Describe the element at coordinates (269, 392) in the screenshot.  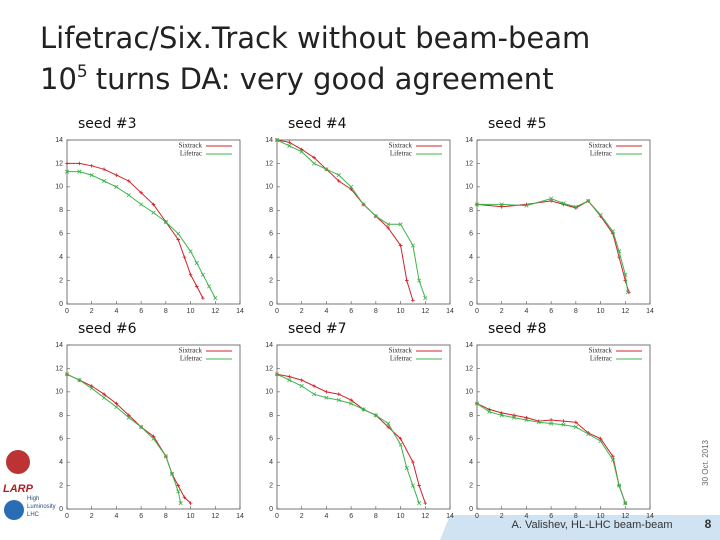
I see `y-tick-label: 10` at that location.